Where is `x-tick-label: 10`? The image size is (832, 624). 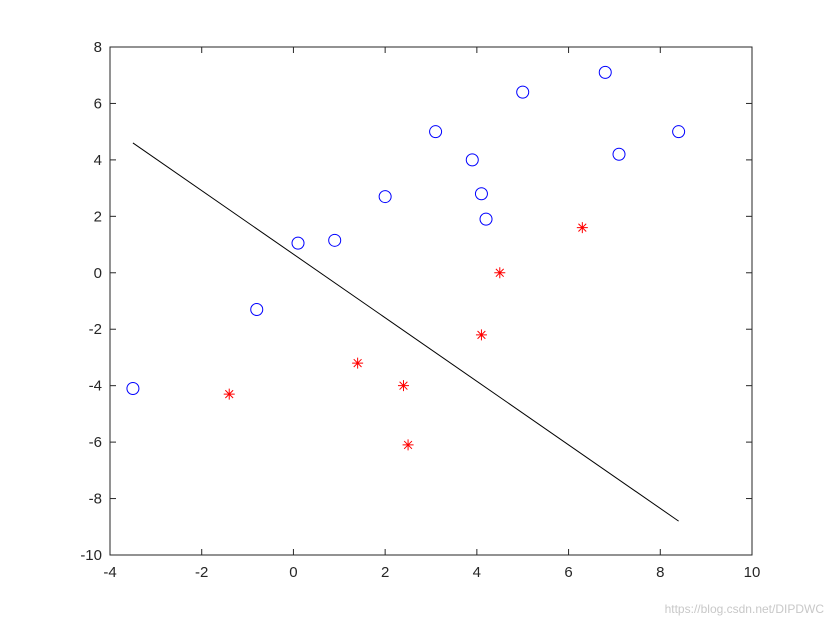 x-tick-label: 10 is located at coordinates (752, 572).